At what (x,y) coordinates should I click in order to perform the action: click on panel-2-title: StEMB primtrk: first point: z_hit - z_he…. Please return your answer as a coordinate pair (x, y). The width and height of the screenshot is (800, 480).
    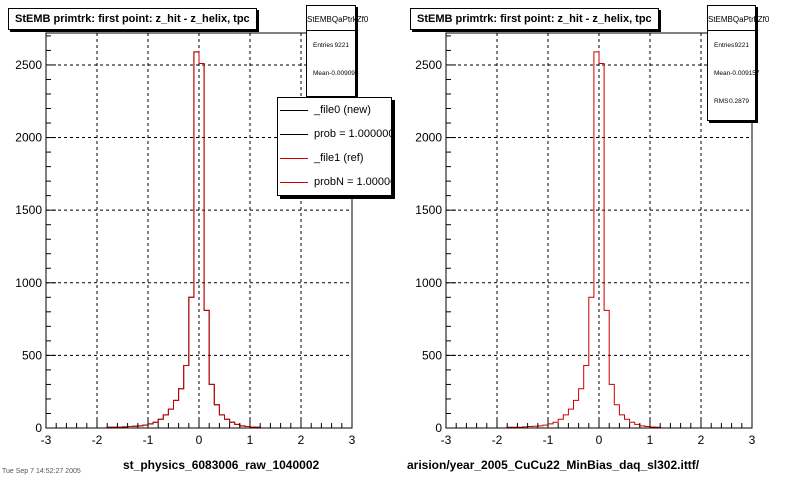
    Looking at the image, I should click on (534, 19).